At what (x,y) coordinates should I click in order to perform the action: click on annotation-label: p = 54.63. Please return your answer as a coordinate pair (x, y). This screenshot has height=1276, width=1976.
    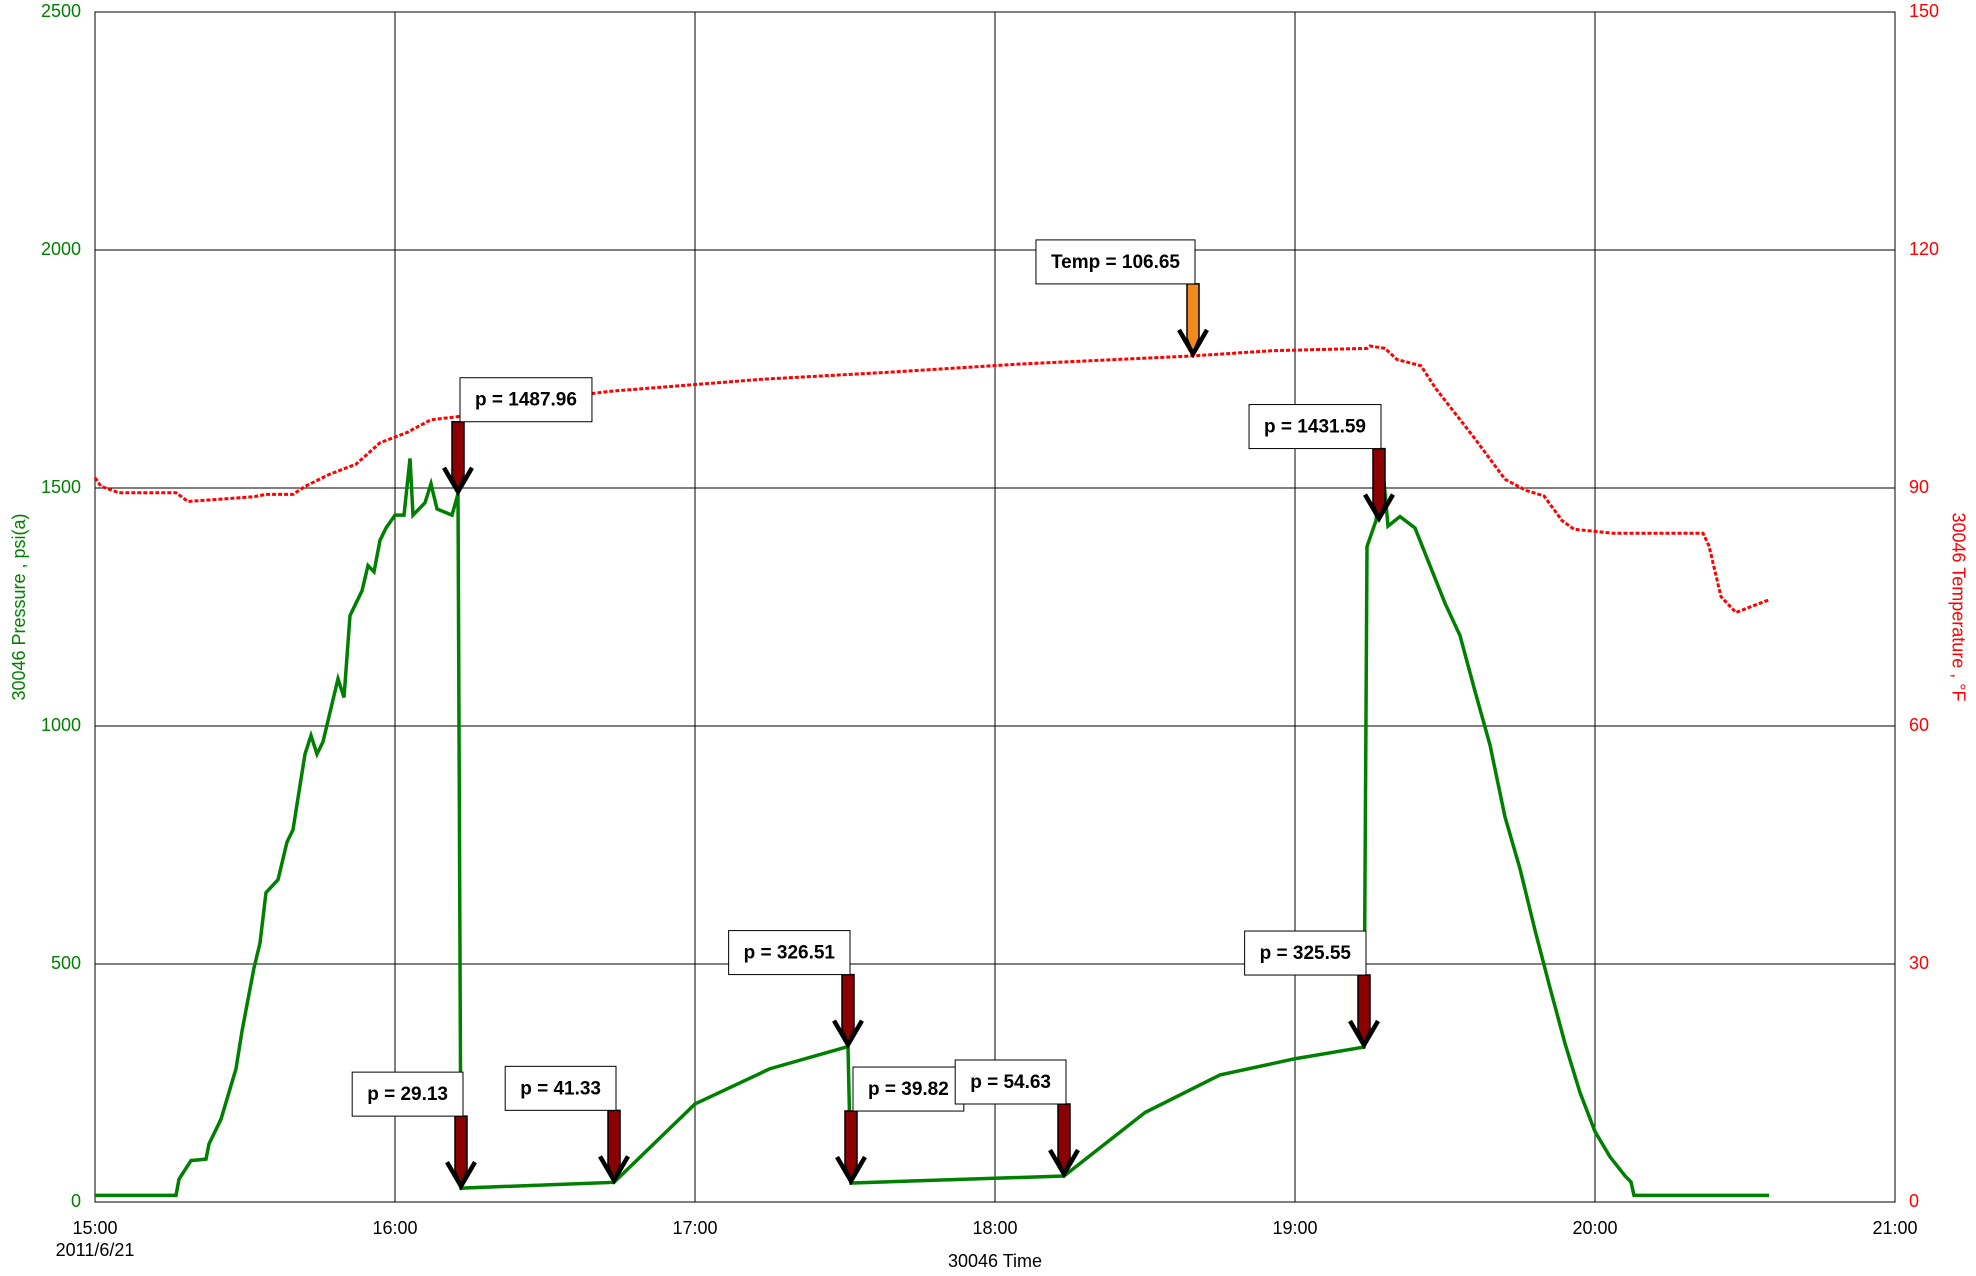
    Looking at the image, I should click on (1010, 1082).